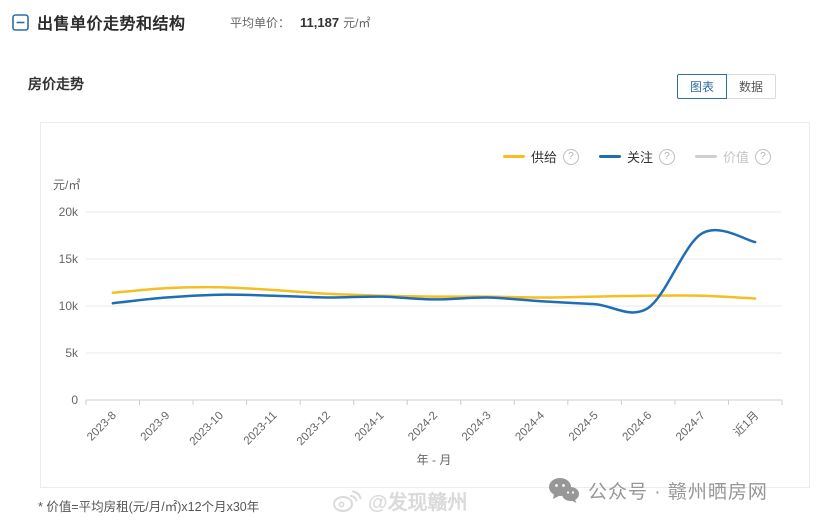  What do you see at coordinates (149, 507) in the screenshot?
I see `value-formula-footnote: * 价值=平均房租(元/月/㎡)x12个月x30年` at bounding box center [149, 507].